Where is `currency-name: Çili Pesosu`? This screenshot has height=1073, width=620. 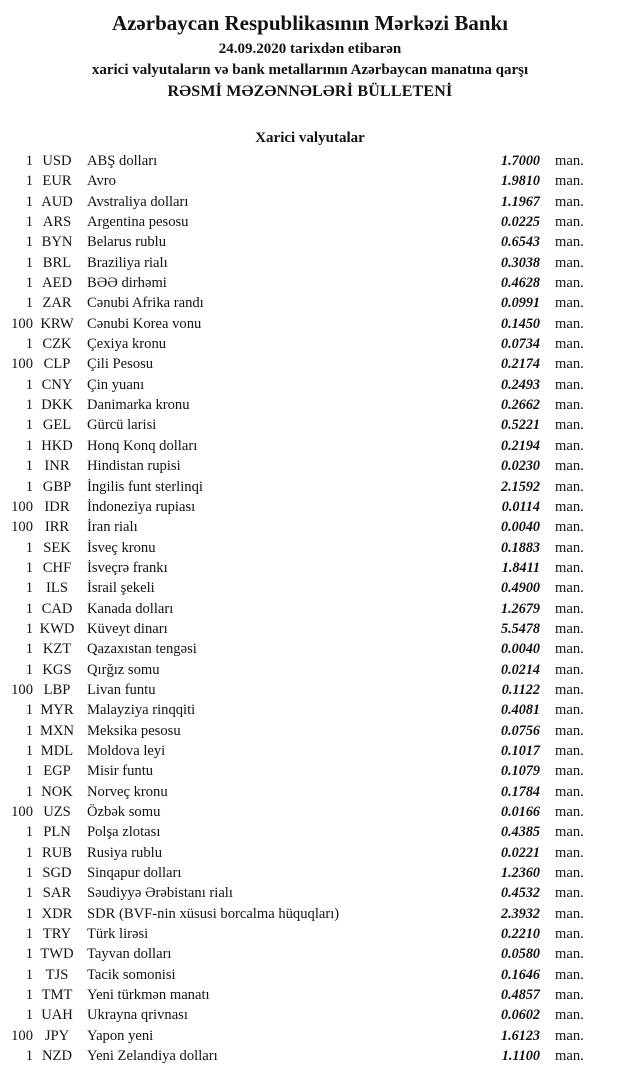 currency-name: Çili Pesosu is located at coordinates (120, 364).